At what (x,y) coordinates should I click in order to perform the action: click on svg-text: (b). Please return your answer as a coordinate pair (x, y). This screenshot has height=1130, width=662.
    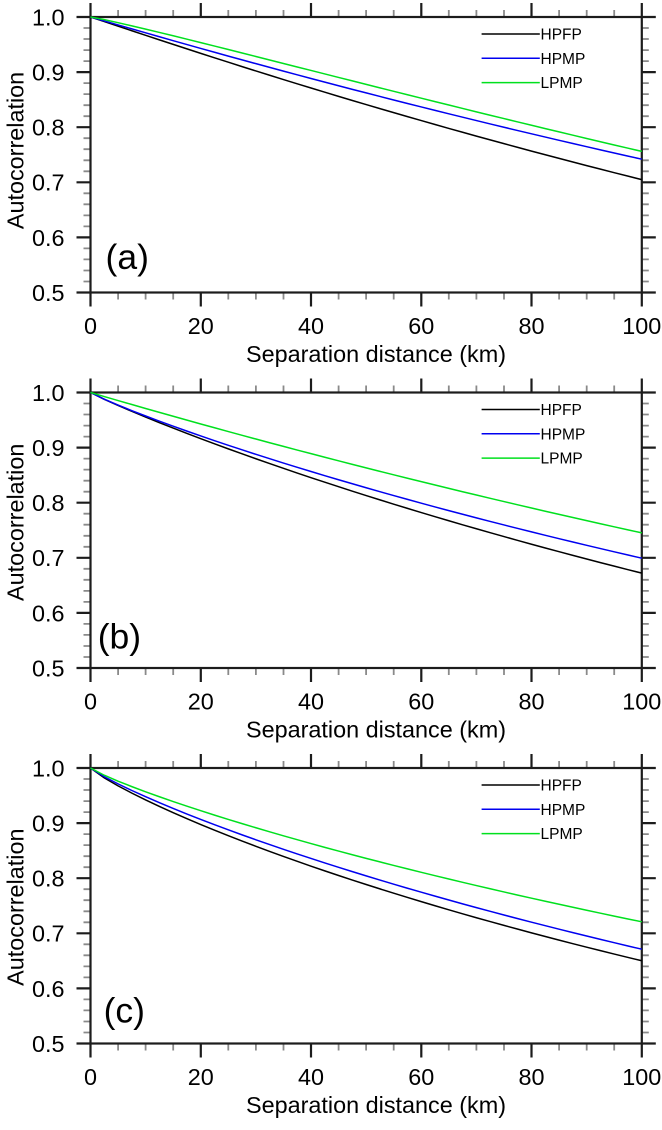
    Looking at the image, I should click on (119, 637).